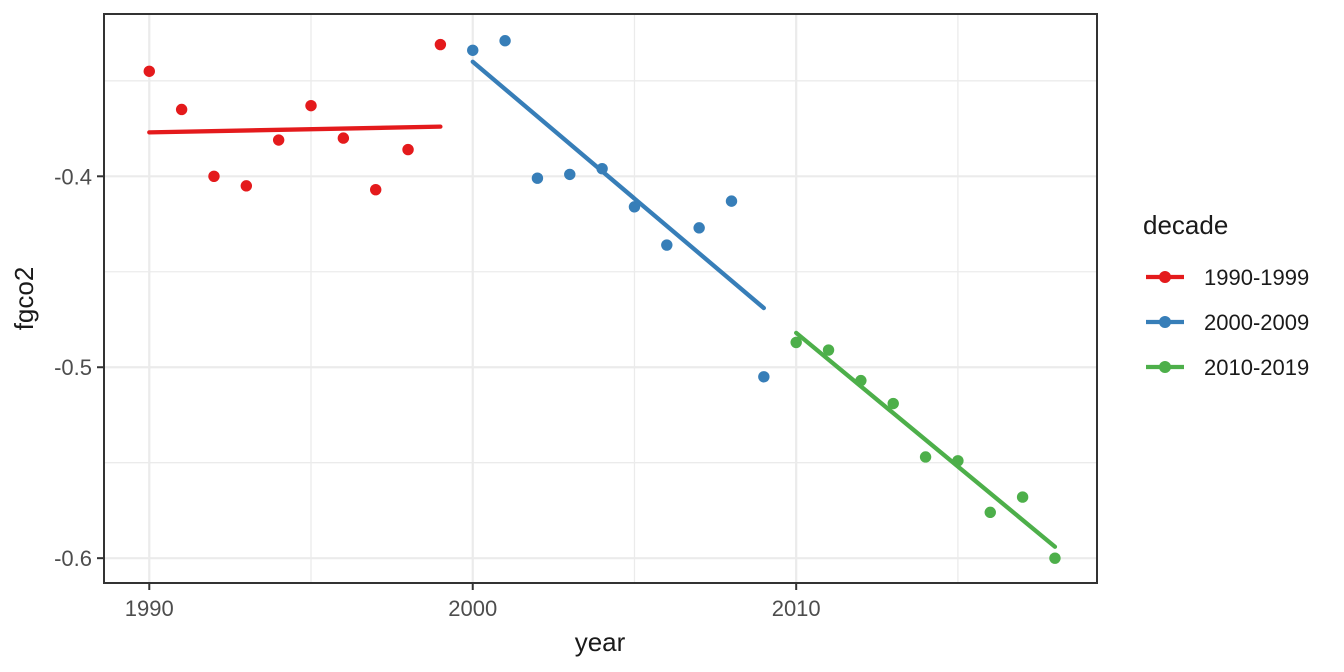 Image resolution: width=1344 pixels, height=672 pixels. What do you see at coordinates (1185, 225) in the screenshot?
I see `legend-title: decade` at bounding box center [1185, 225].